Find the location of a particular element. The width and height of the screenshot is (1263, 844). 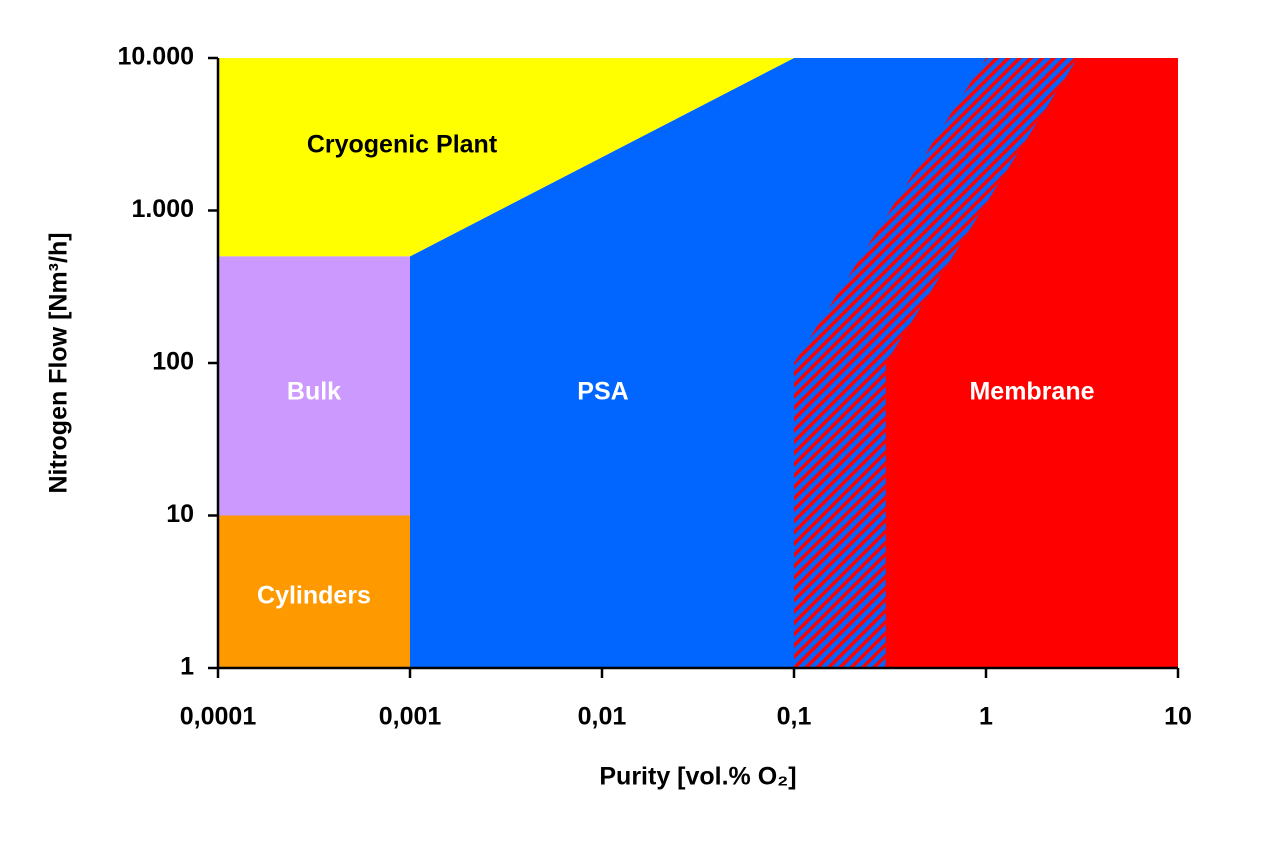

y-tick-label: 1 is located at coordinates (187, 667).